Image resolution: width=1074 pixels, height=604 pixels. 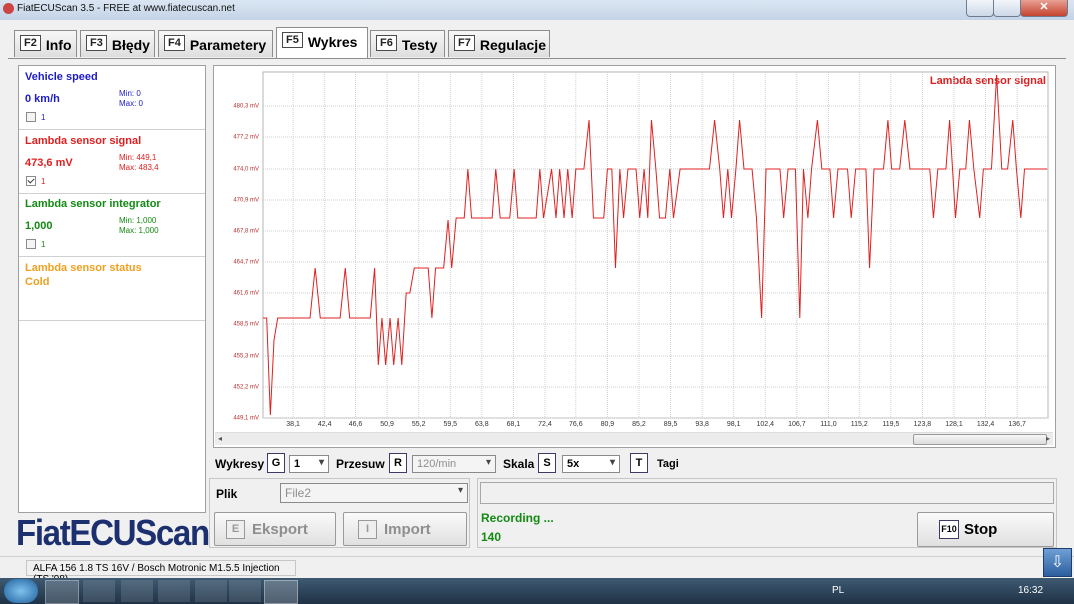 What do you see at coordinates (454, 464) in the screenshot?
I see `shift-combo: 120/min` at bounding box center [454, 464].